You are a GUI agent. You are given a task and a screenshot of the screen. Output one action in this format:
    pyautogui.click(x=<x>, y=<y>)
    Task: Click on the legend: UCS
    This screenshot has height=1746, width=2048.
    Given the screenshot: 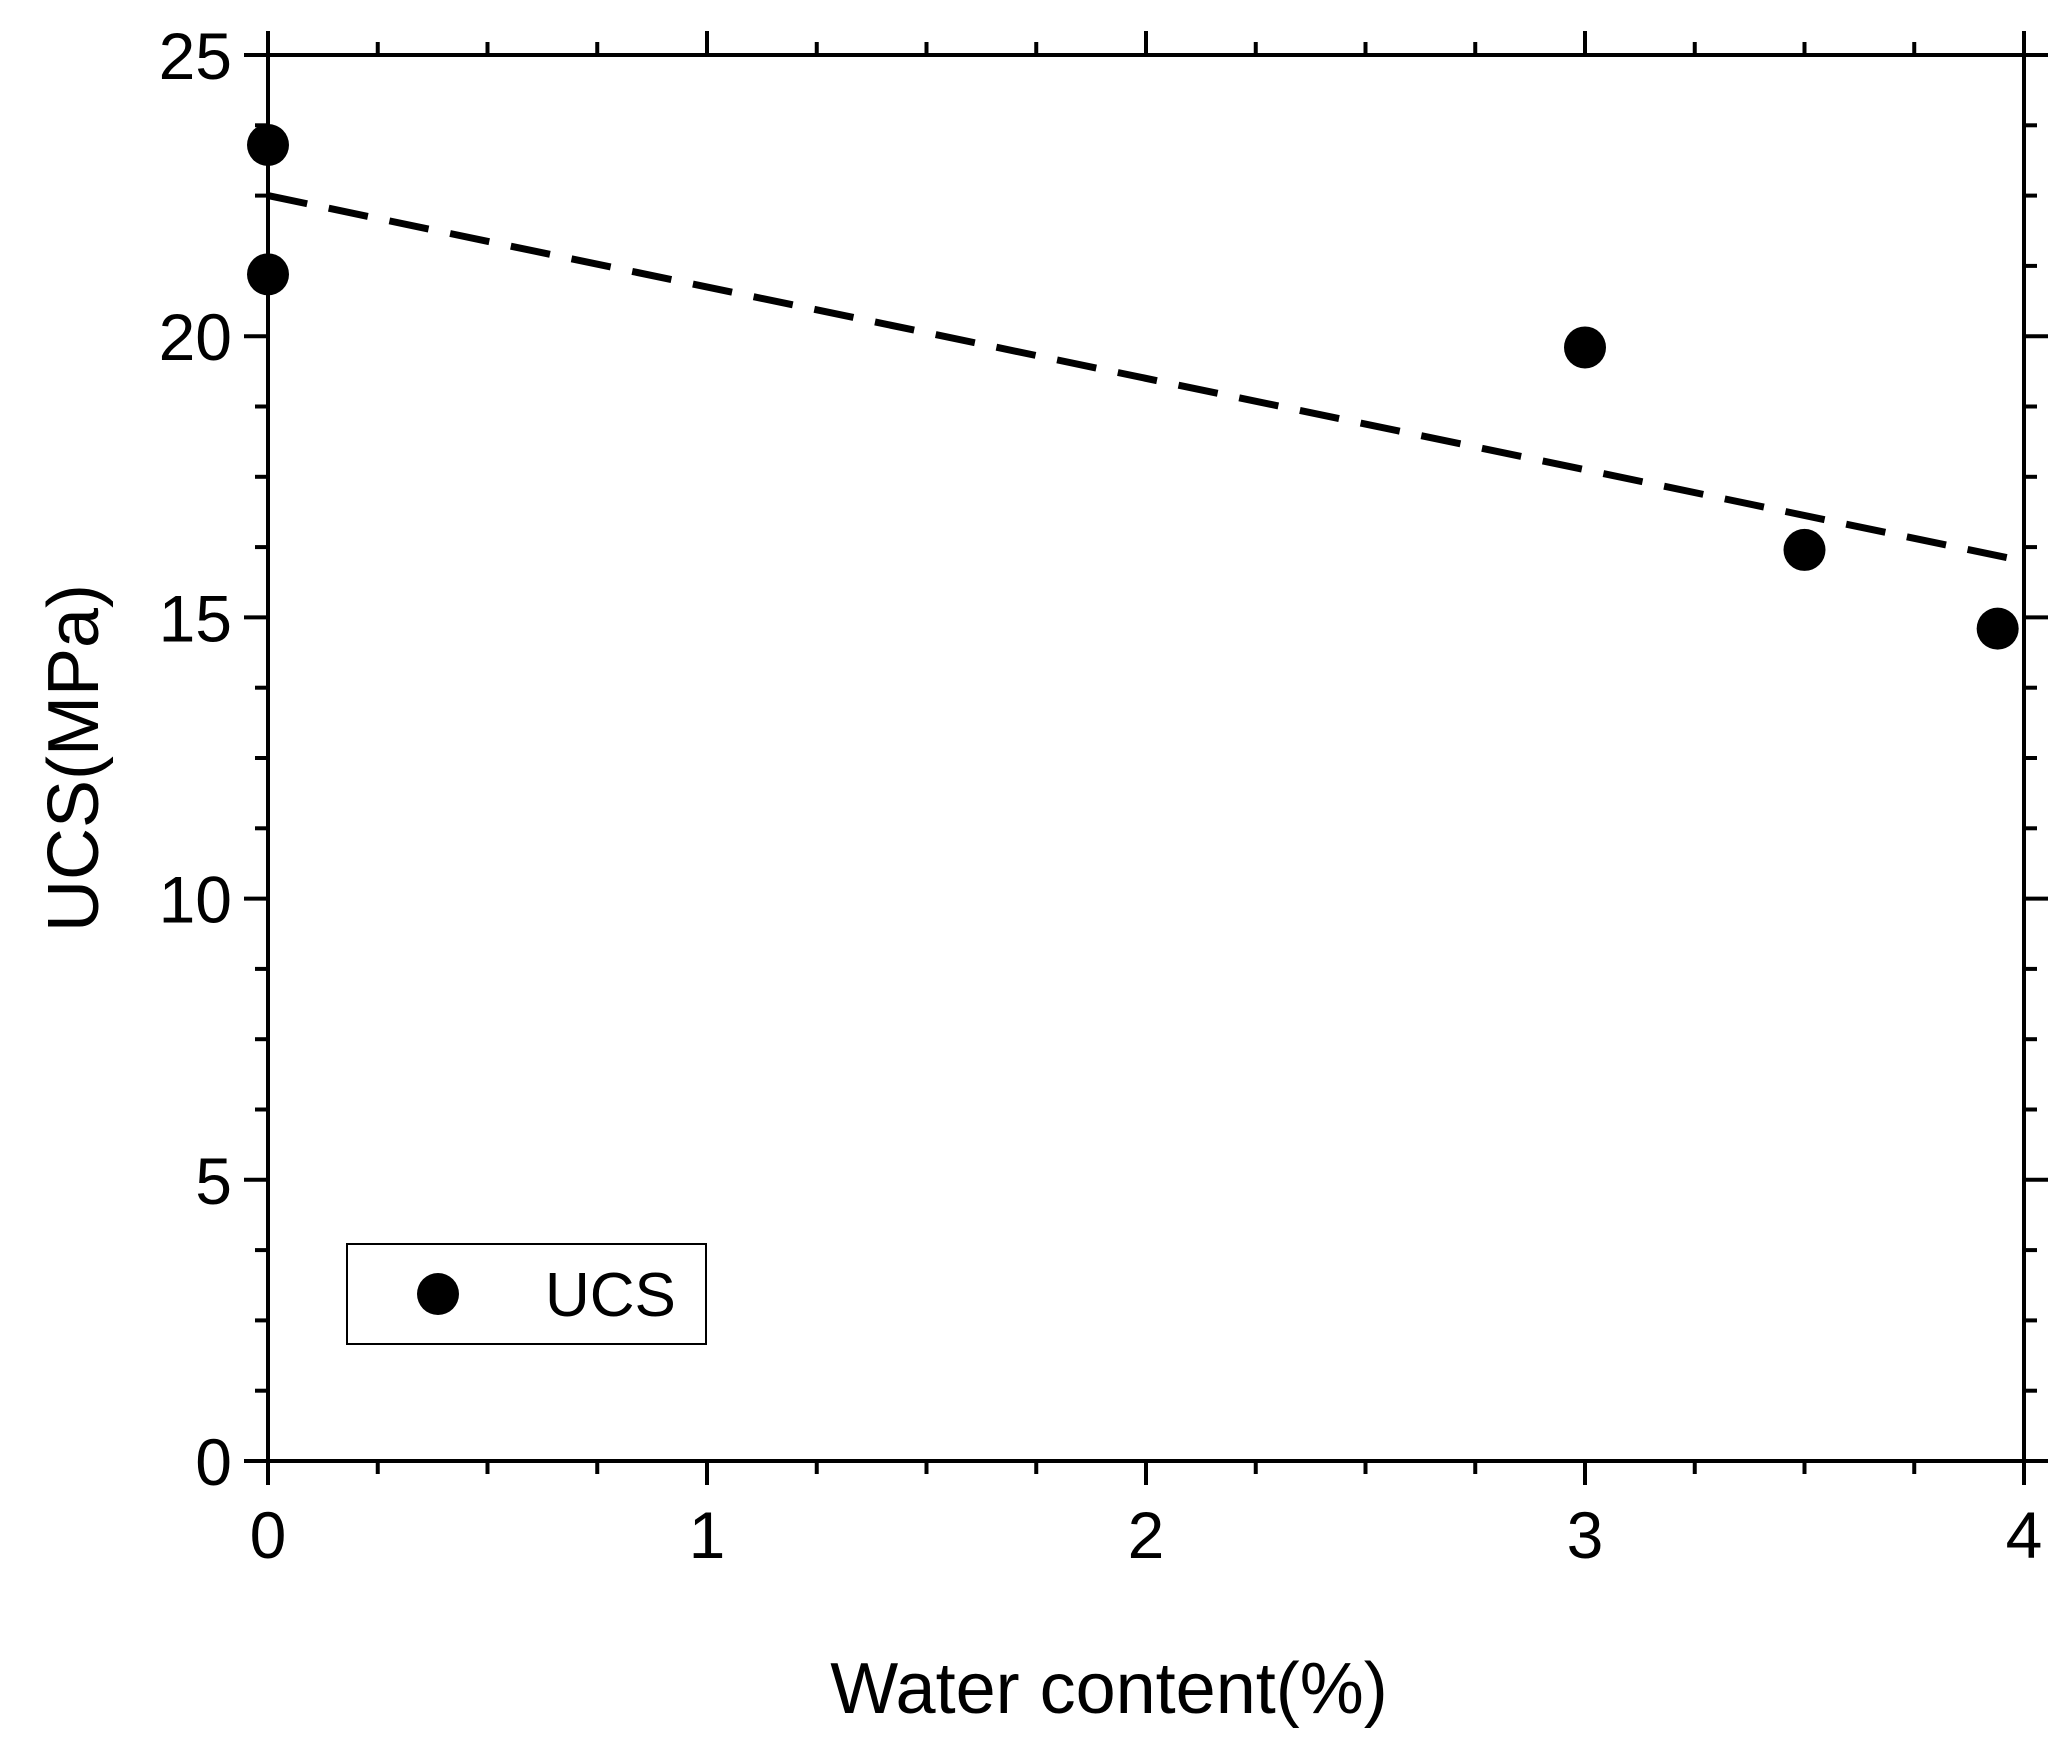 What is the action you would take?
    pyautogui.click(x=526, y=1294)
    